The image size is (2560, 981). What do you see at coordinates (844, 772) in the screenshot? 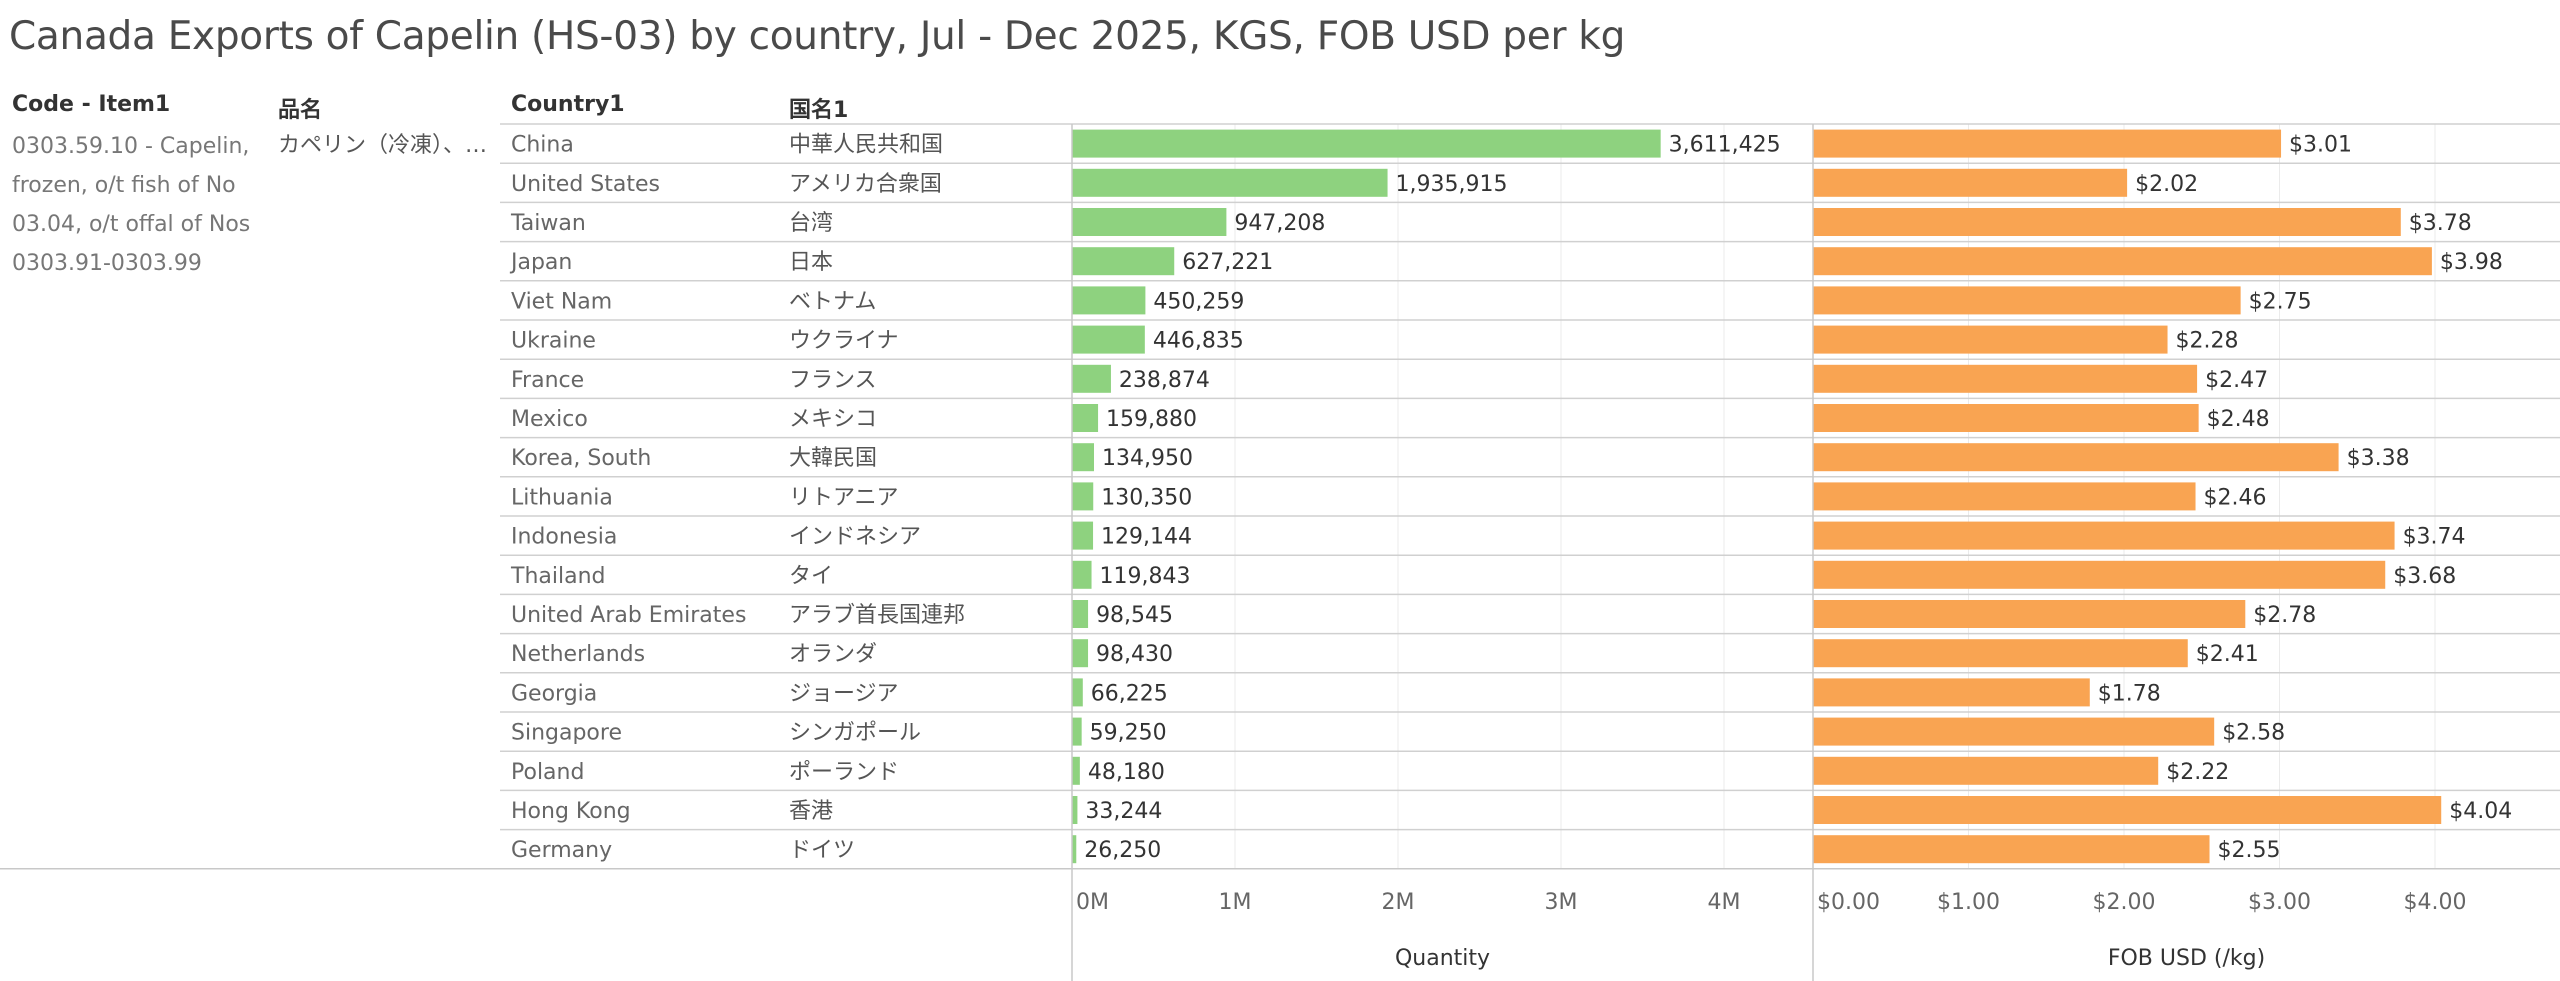
I see `country-jp-label: ポーランド` at bounding box center [844, 772].